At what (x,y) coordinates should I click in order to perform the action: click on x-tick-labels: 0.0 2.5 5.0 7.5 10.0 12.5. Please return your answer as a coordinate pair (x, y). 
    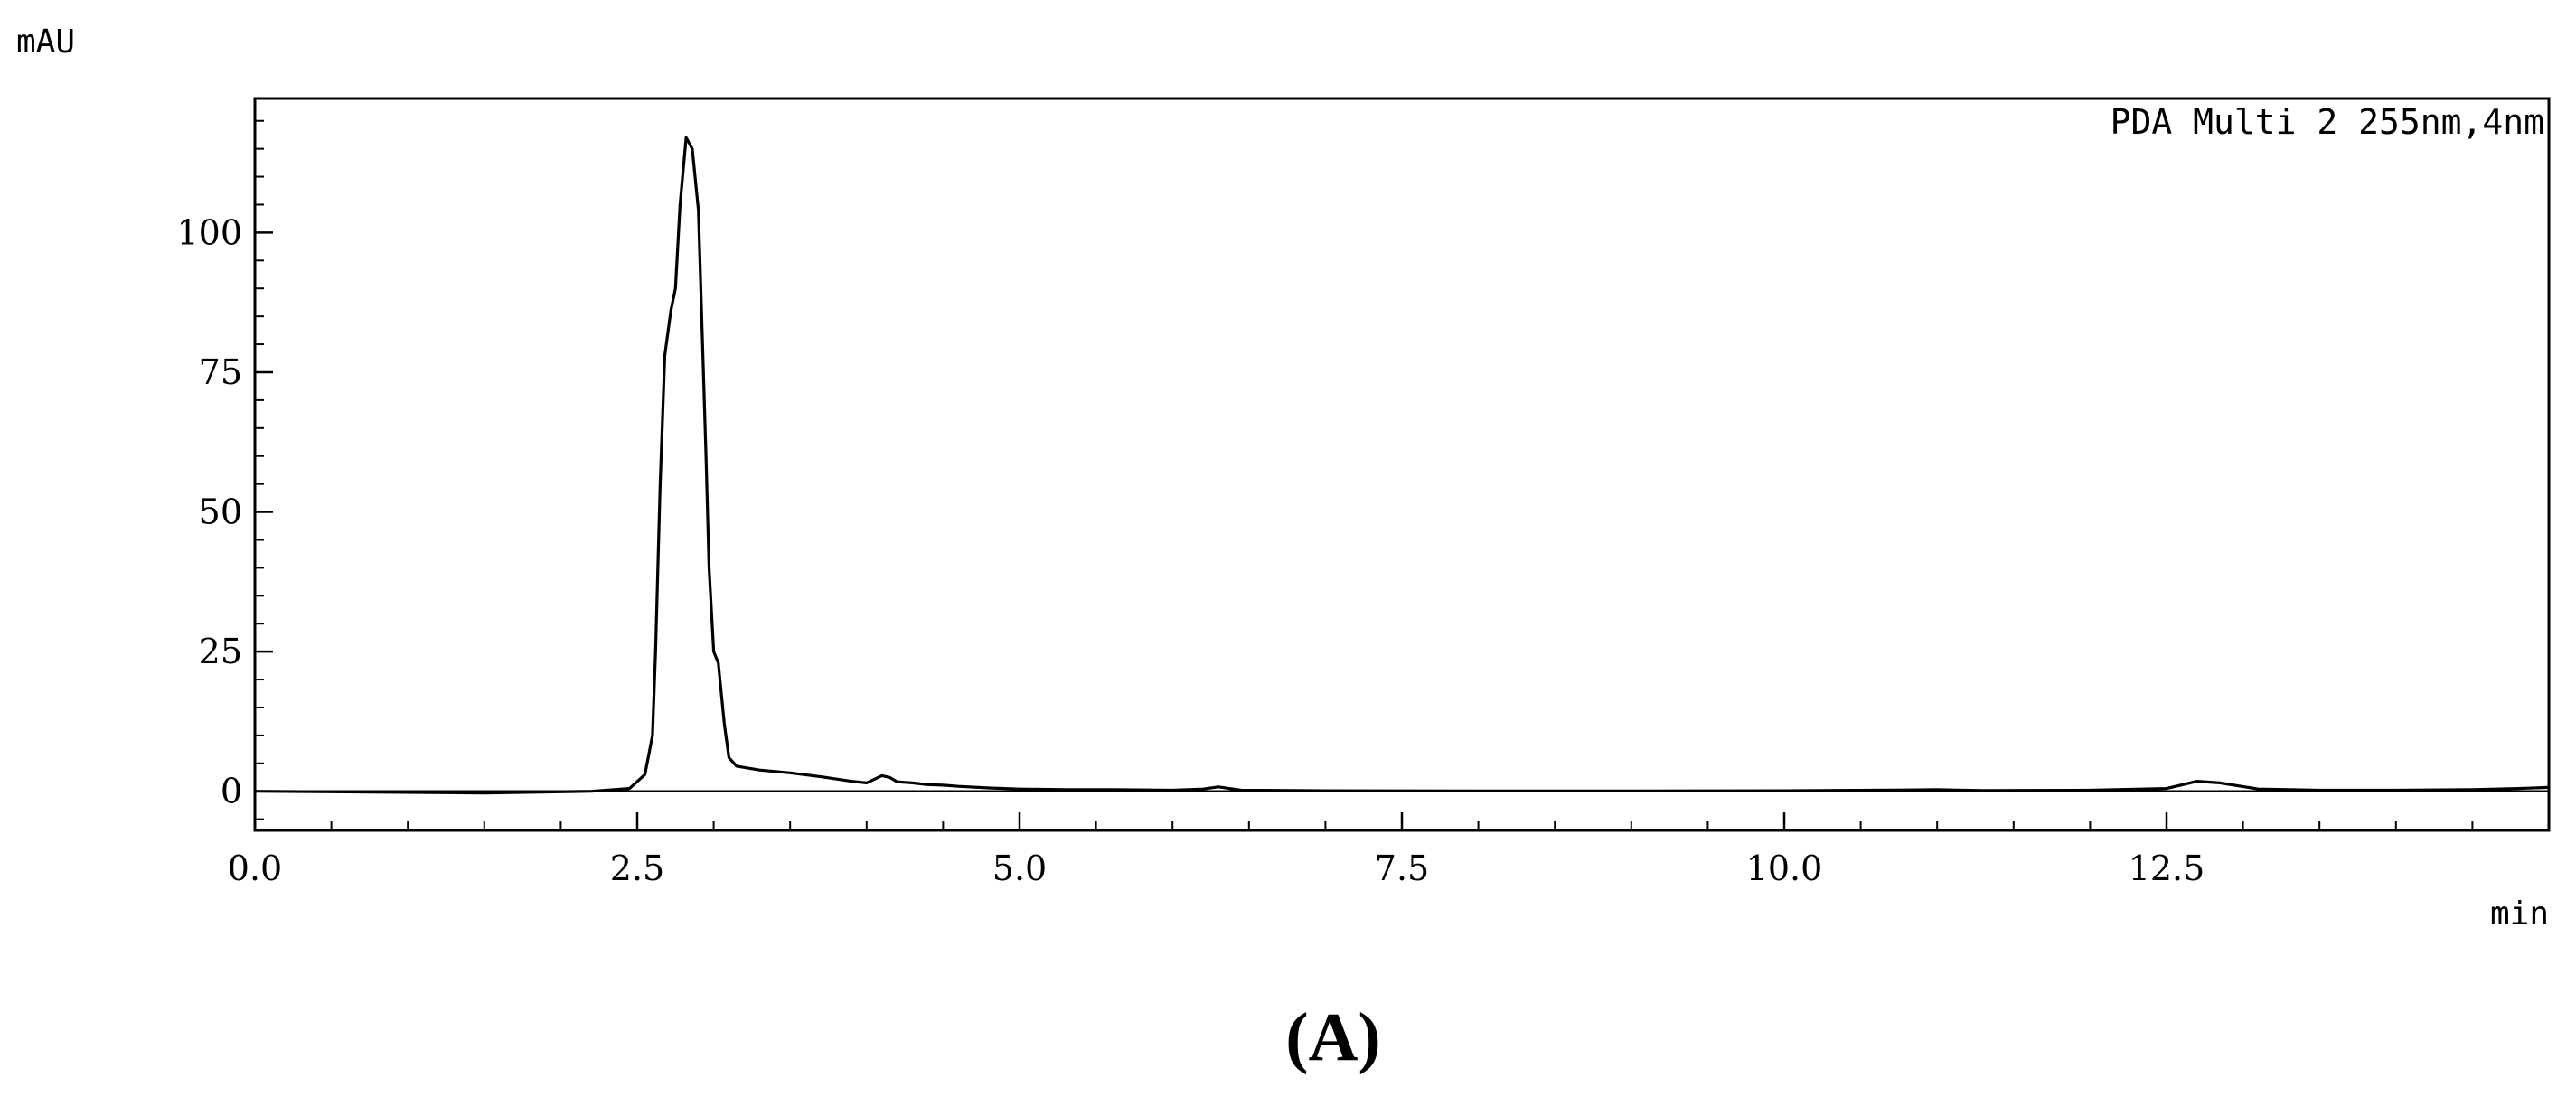
    Looking at the image, I should click on (1217, 868).